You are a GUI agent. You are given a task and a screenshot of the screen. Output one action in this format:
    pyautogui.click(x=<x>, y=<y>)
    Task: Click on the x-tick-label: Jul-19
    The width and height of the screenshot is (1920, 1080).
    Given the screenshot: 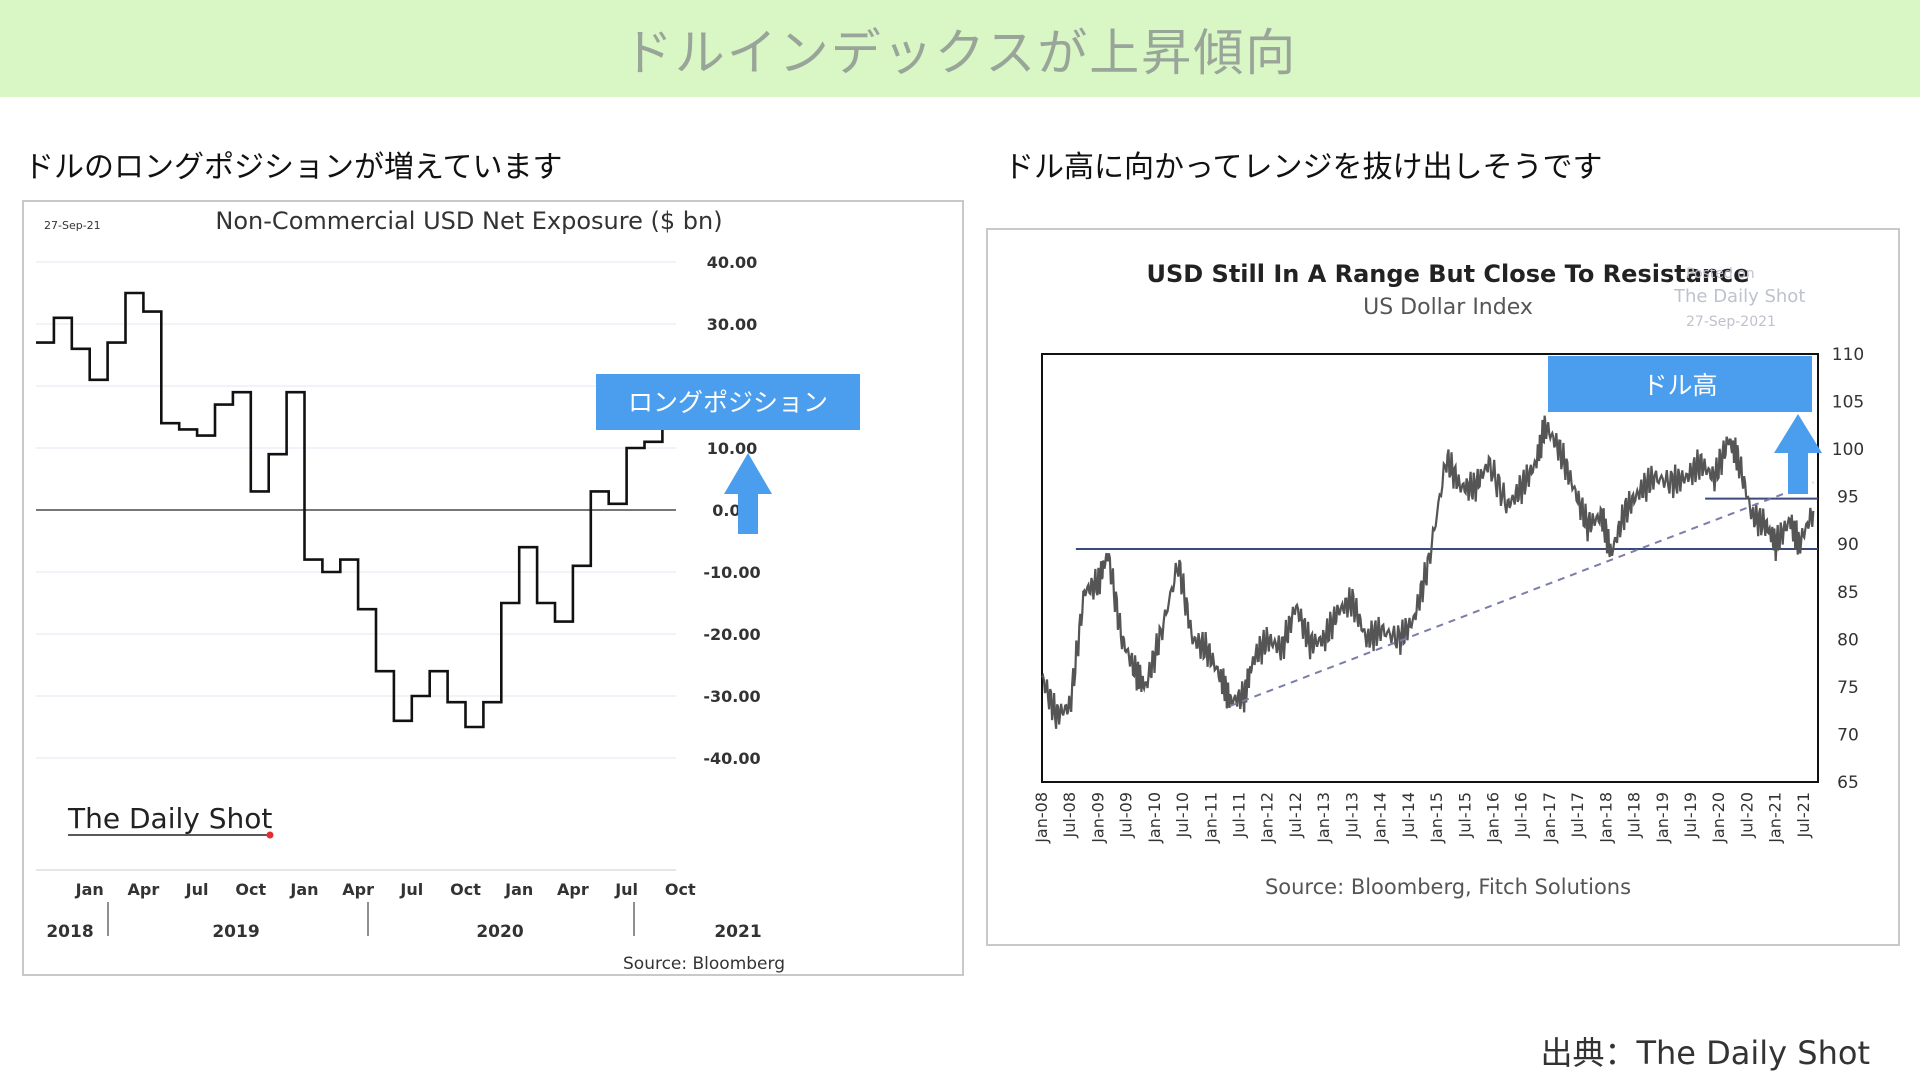 What is the action you would take?
    pyautogui.click(x=1690, y=815)
    